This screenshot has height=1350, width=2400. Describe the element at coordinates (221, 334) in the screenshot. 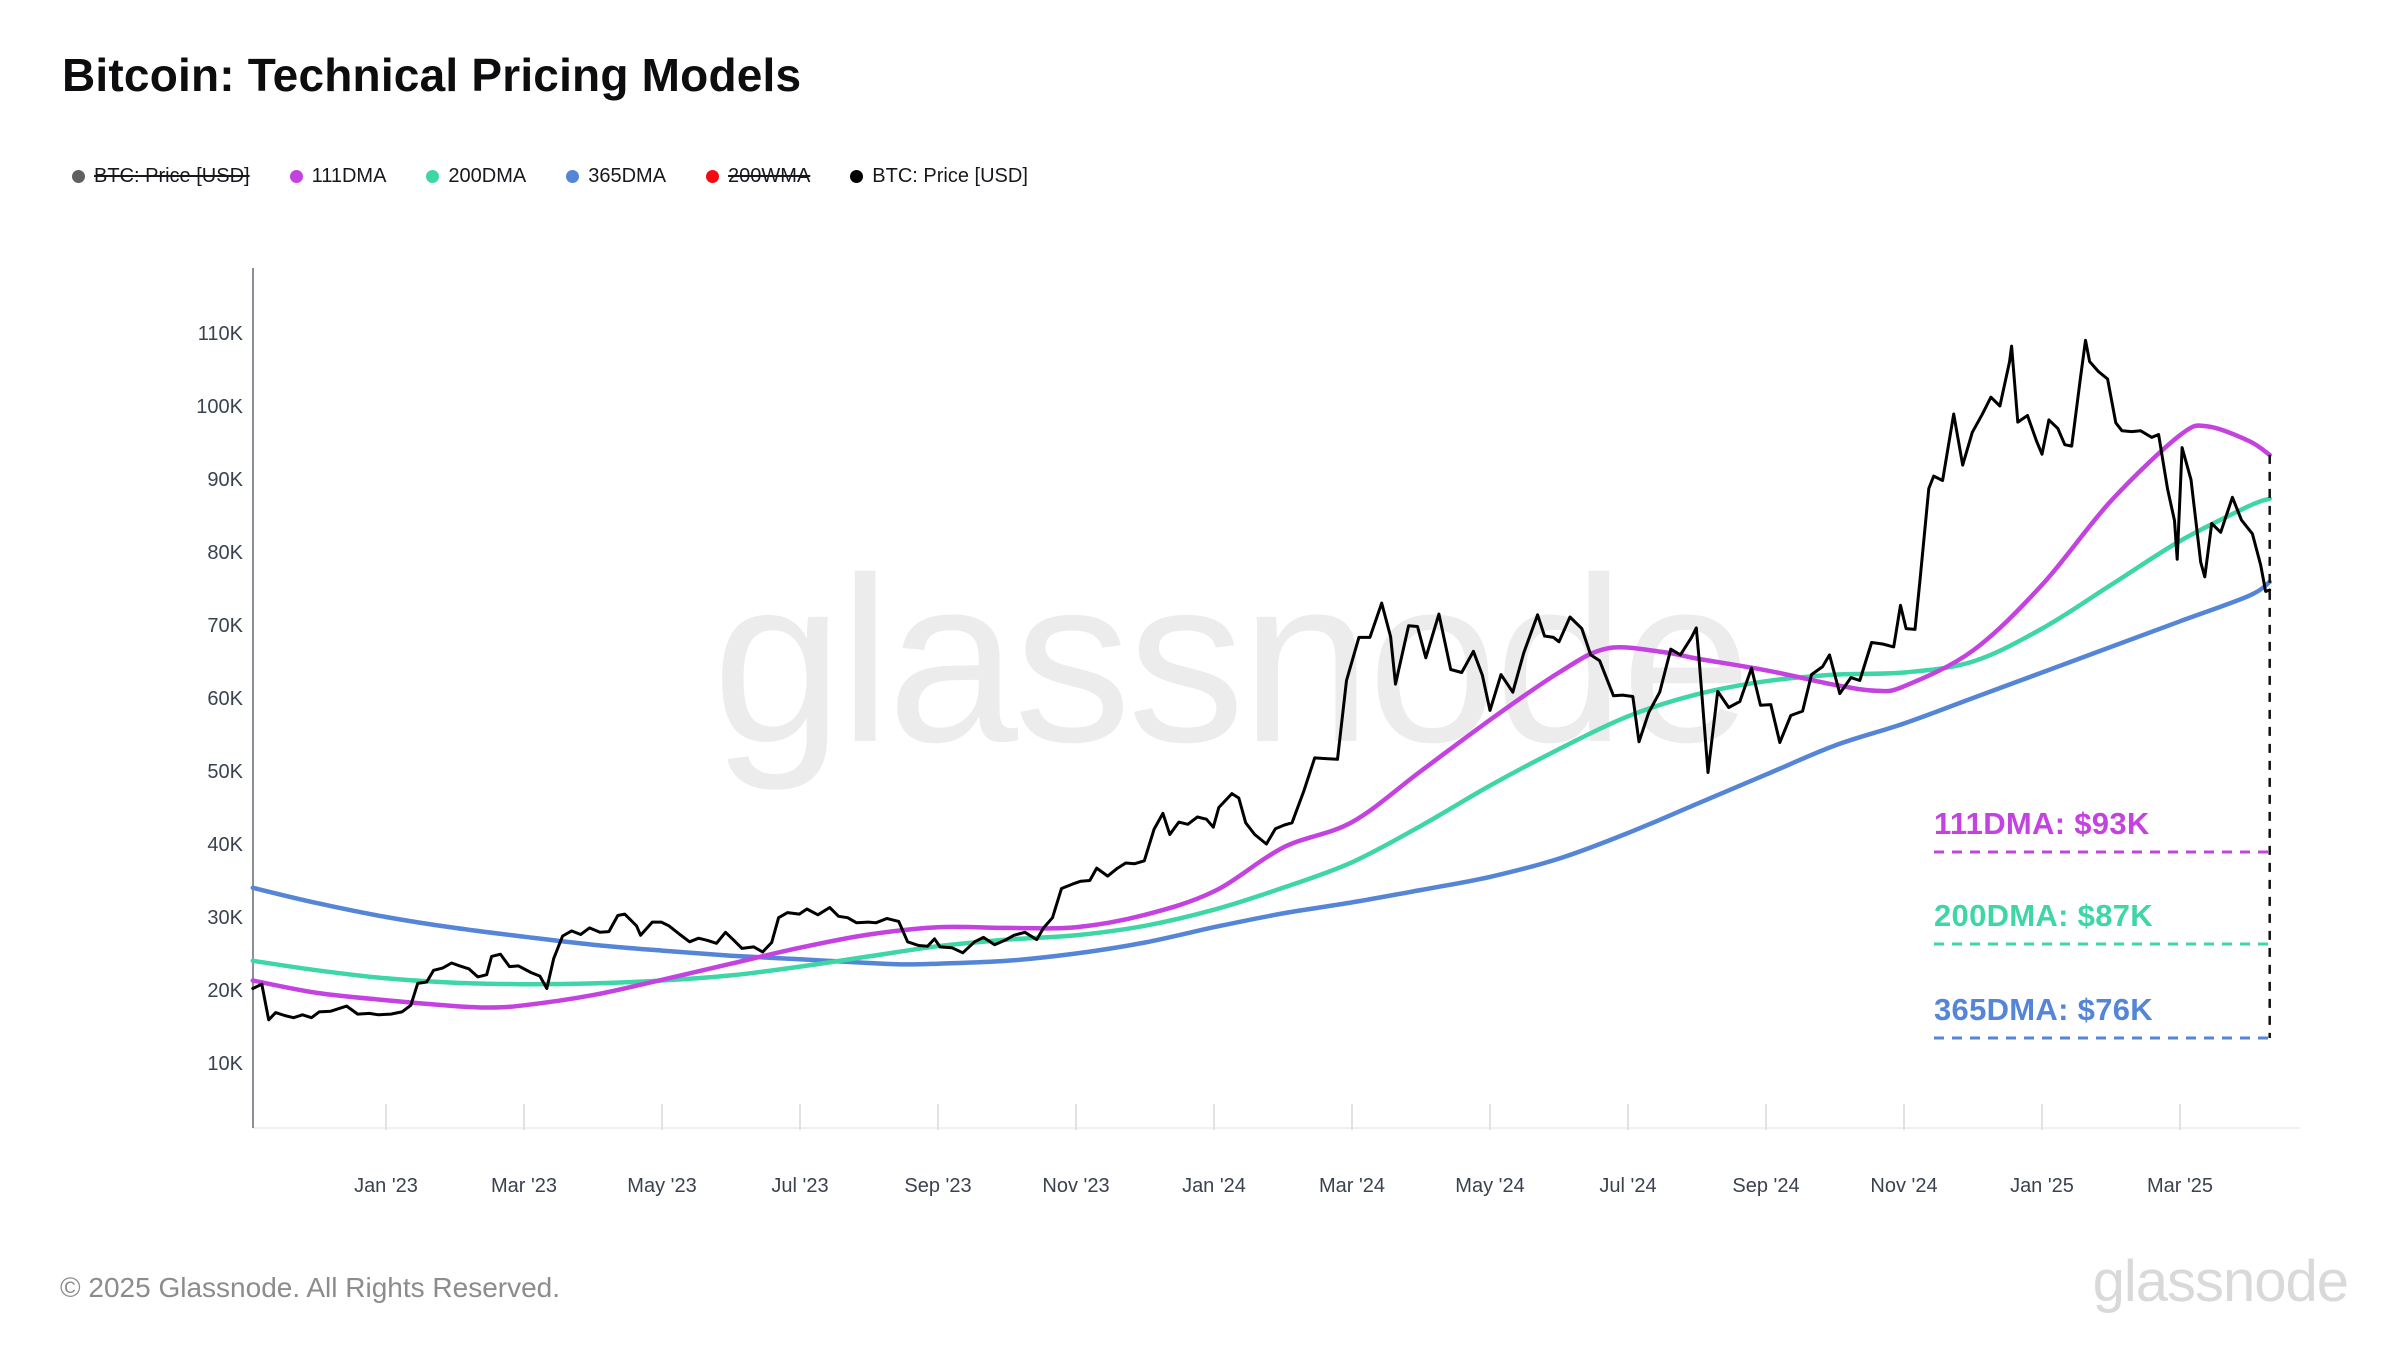

I see `y-tick-label: 110K` at that location.